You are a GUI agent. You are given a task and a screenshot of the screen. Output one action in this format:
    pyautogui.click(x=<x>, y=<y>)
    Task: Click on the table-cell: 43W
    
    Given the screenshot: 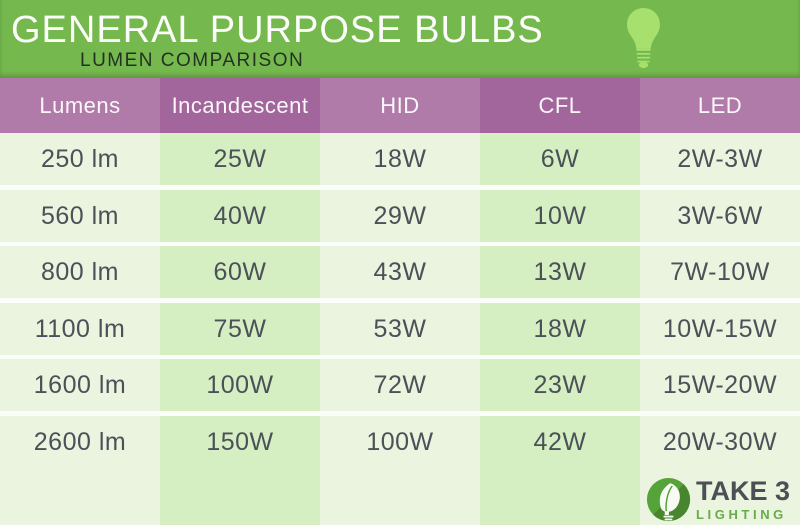 What is the action you would take?
    pyautogui.click(x=400, y=272)
    